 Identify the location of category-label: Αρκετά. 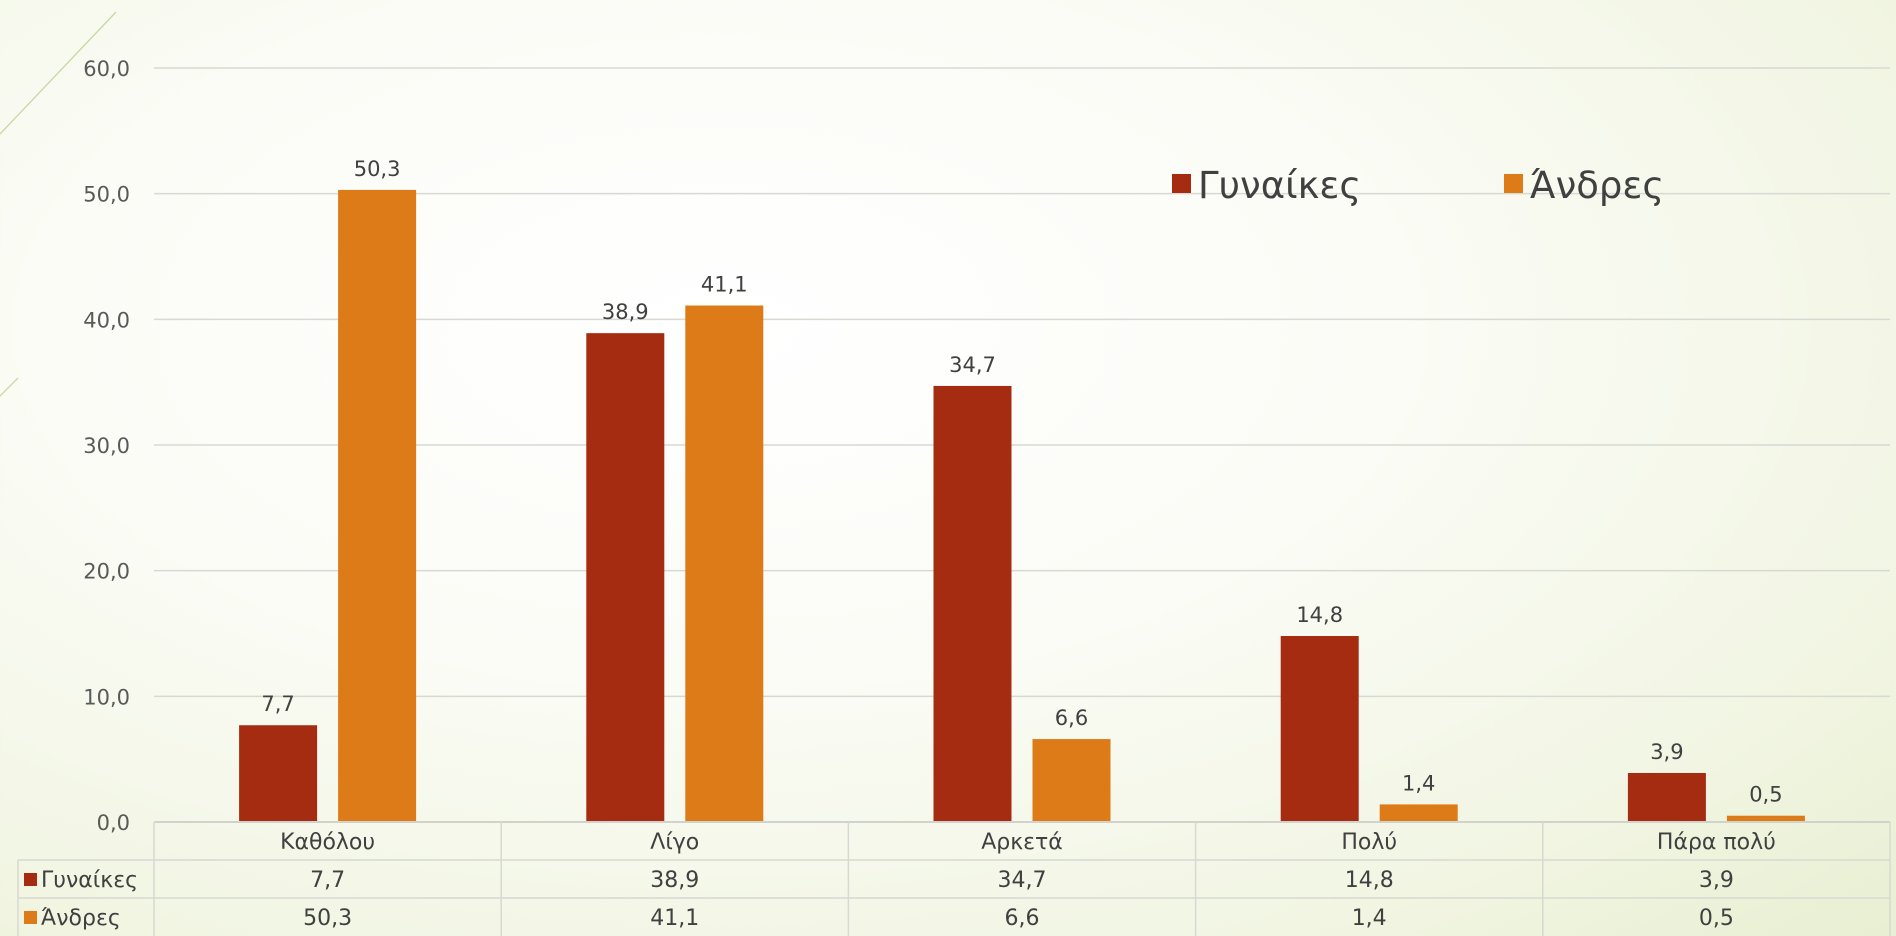
(1022, 842).